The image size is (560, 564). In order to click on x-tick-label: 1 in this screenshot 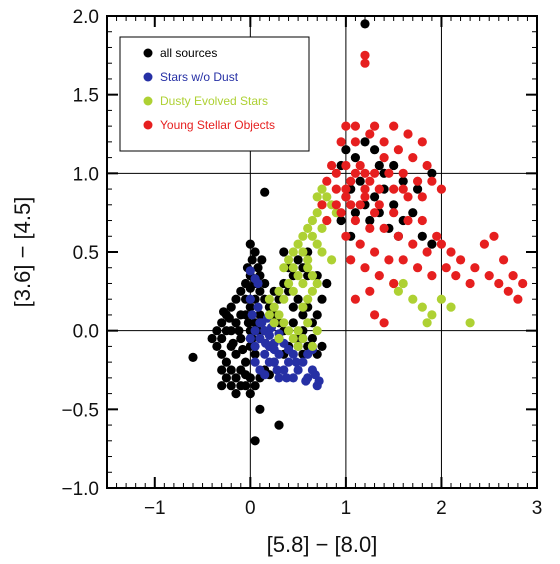, I will do `click(346, 508)`.